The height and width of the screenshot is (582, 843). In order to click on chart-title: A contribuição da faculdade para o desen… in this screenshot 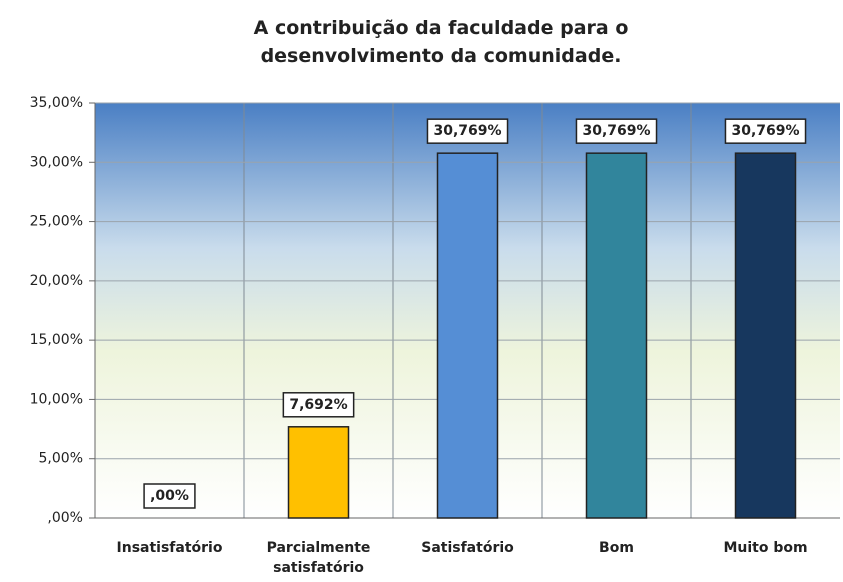, I will do `click(441, 42)`.